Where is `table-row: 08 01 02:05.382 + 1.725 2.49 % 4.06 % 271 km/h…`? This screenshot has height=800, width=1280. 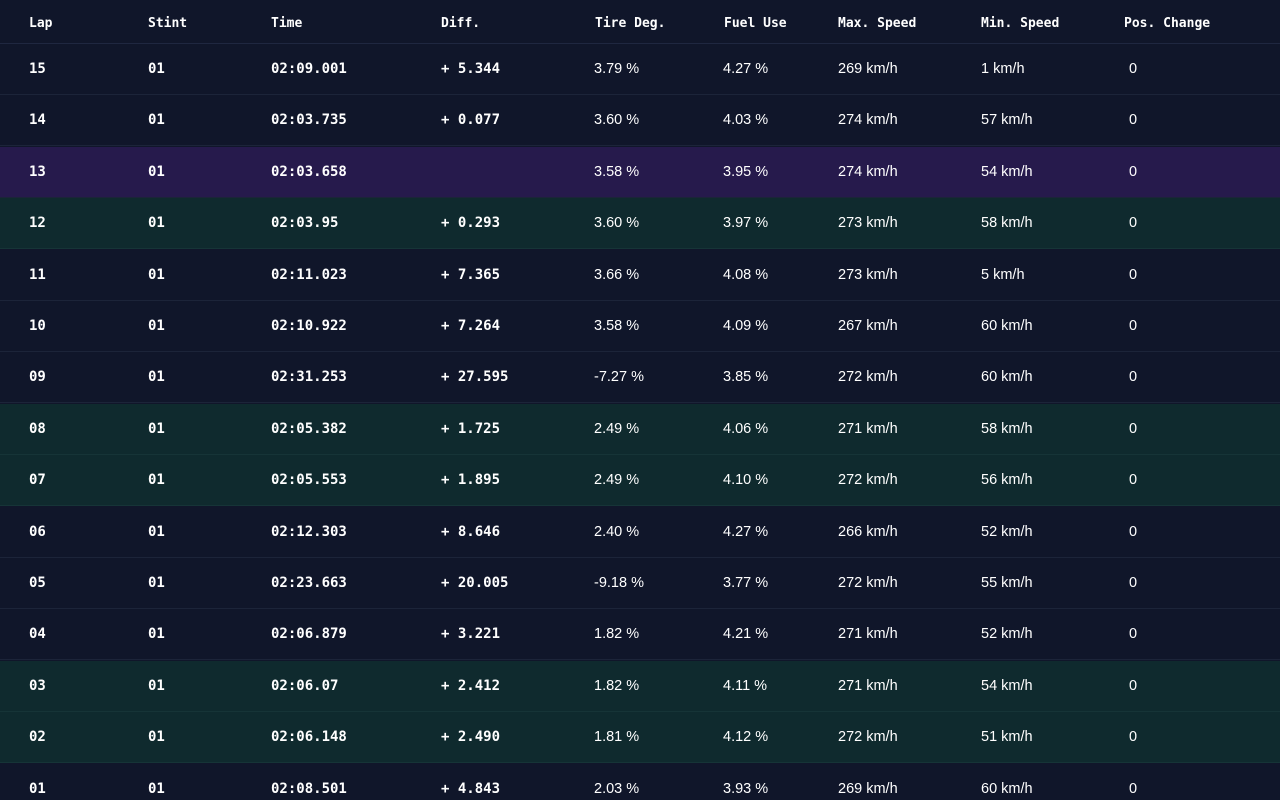
table-row: 08 01 02:05.382 + 1.725 2.49 % 4.06 % 271 km/h… is located at coordinates (640, 429).